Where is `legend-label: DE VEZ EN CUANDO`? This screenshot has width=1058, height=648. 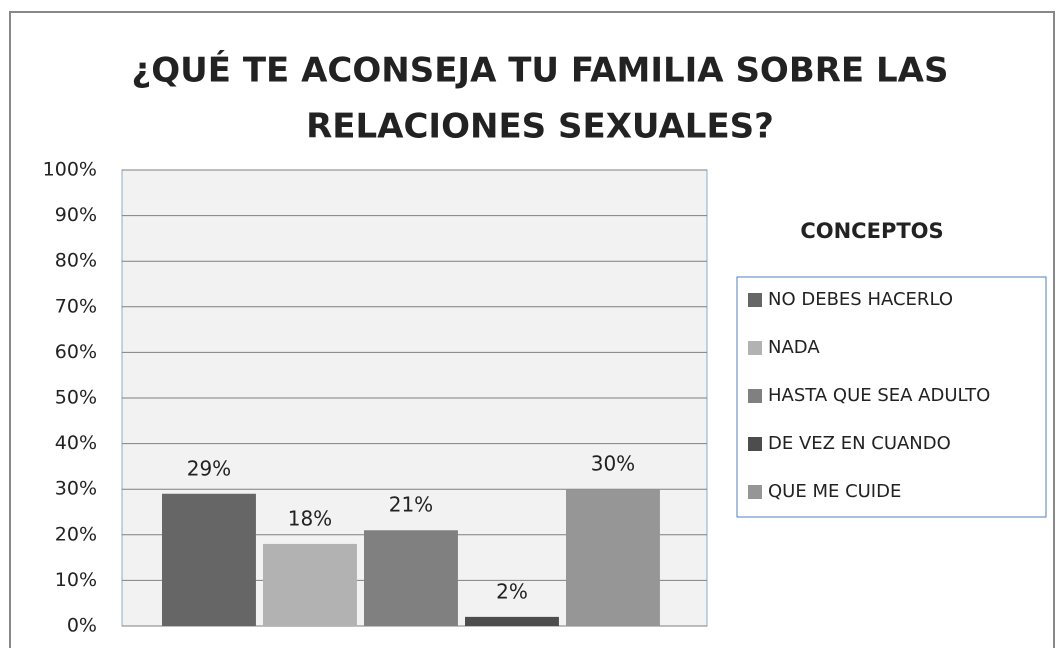
legend-label: DE VEZ EN CUANDO is located at coordinates (859, 443).